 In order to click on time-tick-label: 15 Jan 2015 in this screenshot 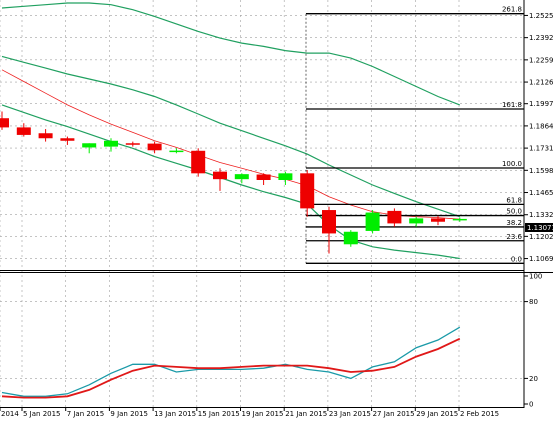, I will do `click(219, 414)`.